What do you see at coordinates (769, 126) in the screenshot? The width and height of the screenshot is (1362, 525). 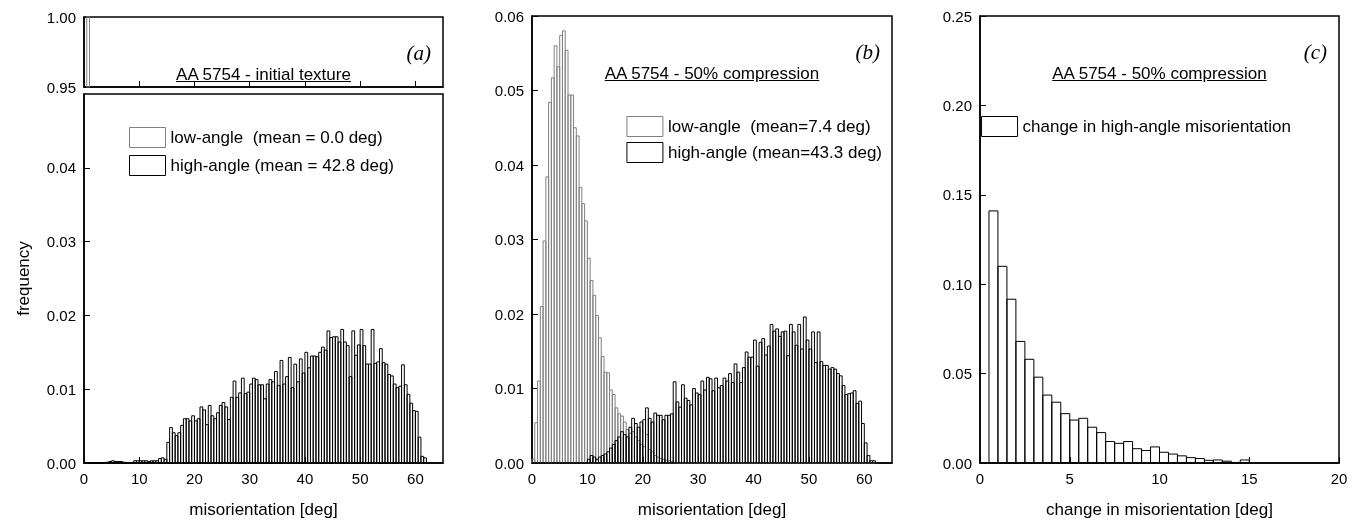 I see `legend-label: low-angle (mean=7.4 deg)` at bounding box center [769, 126].